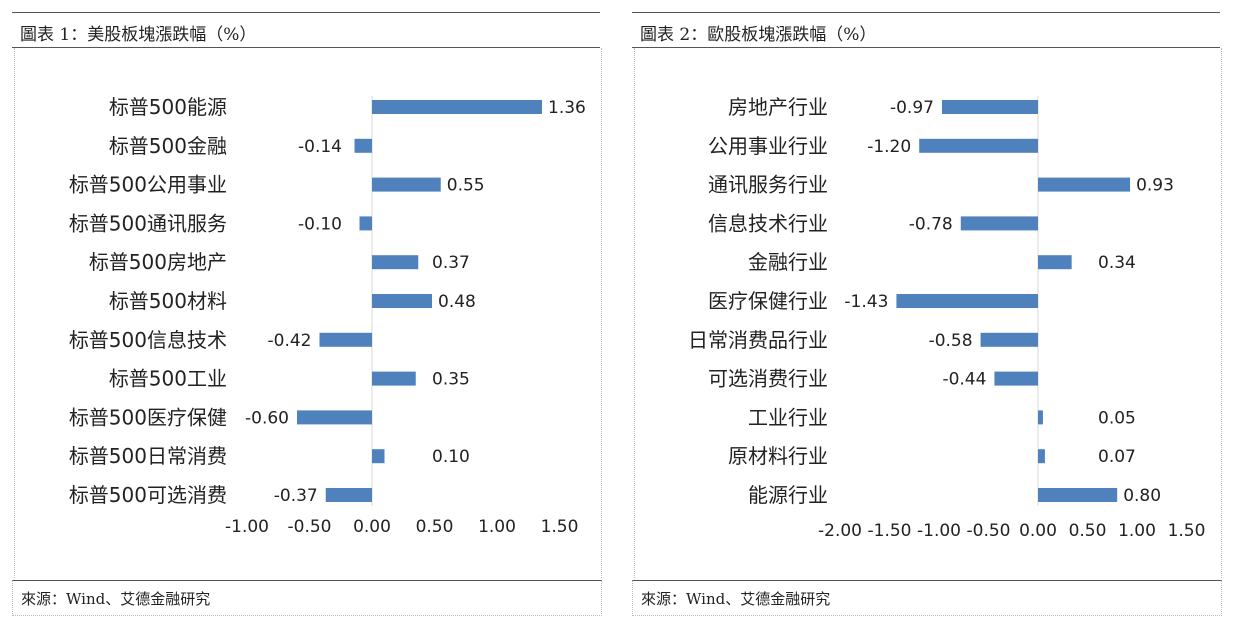 This screenshot has height=630, width=1234. I want to click on category-label: 信息技术行业, so click(768, 223).